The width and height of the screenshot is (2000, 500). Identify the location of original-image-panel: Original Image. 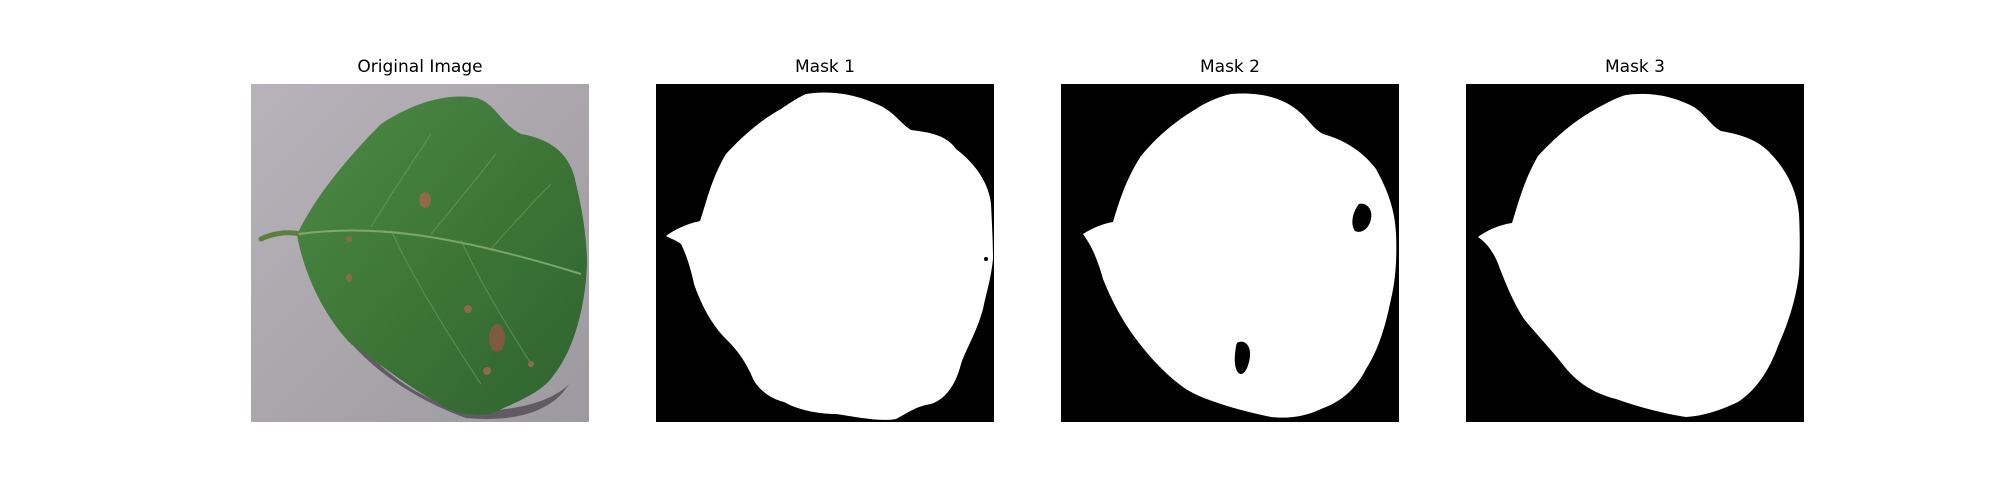
(420, 239).